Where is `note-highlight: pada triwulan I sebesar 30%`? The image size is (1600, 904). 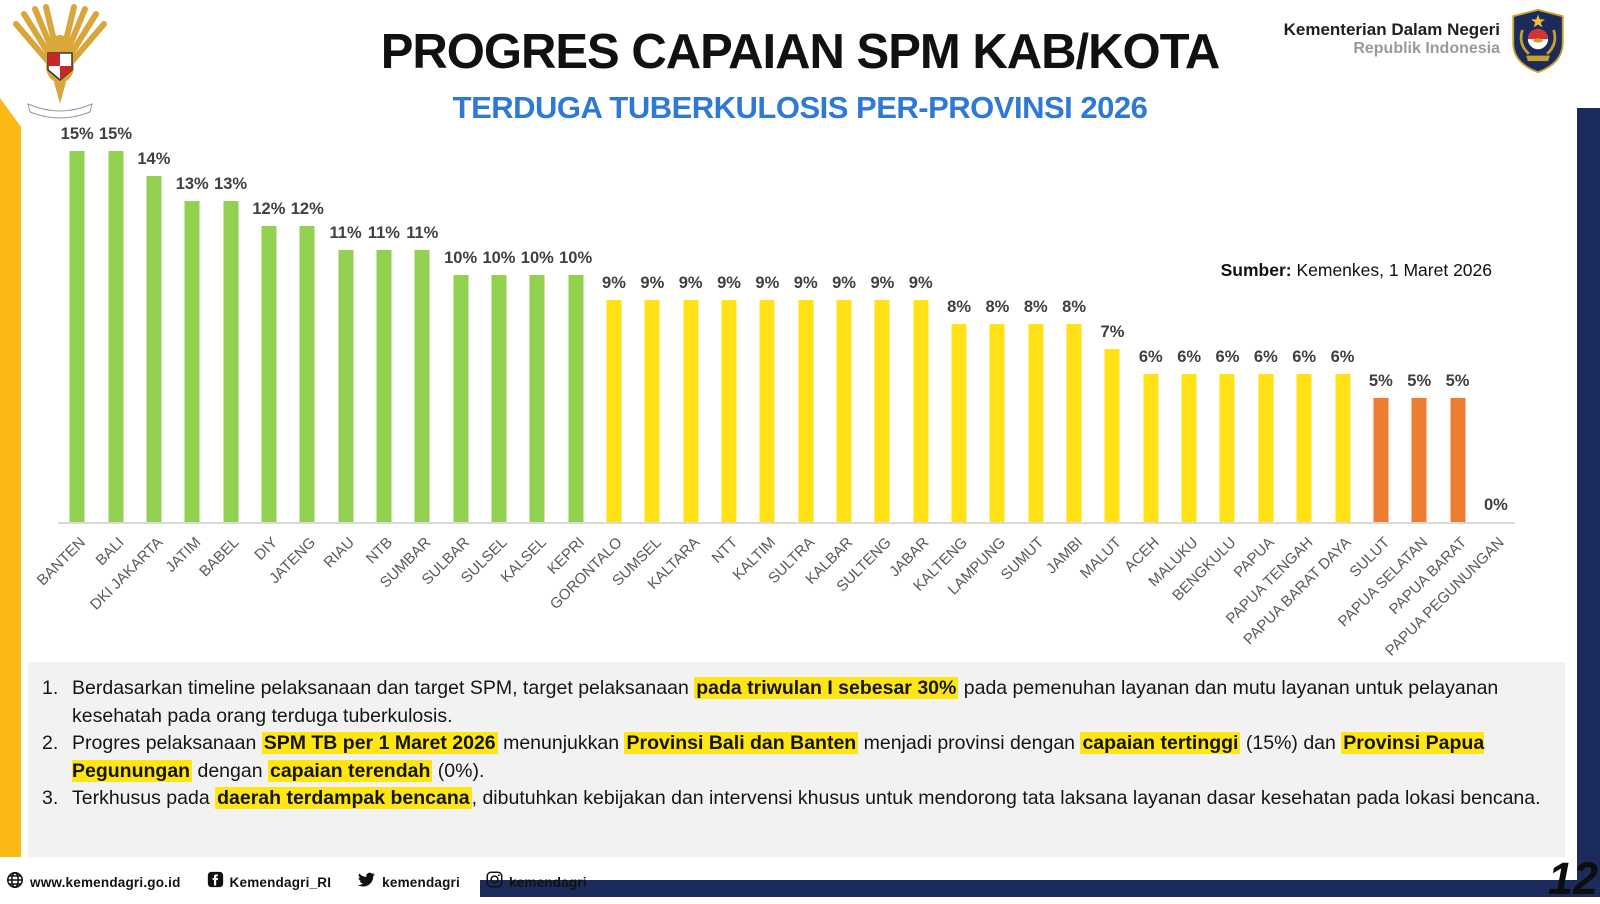
note-highlight: pada triwulan I sebesar 30% is located at coordinates (826, 688).